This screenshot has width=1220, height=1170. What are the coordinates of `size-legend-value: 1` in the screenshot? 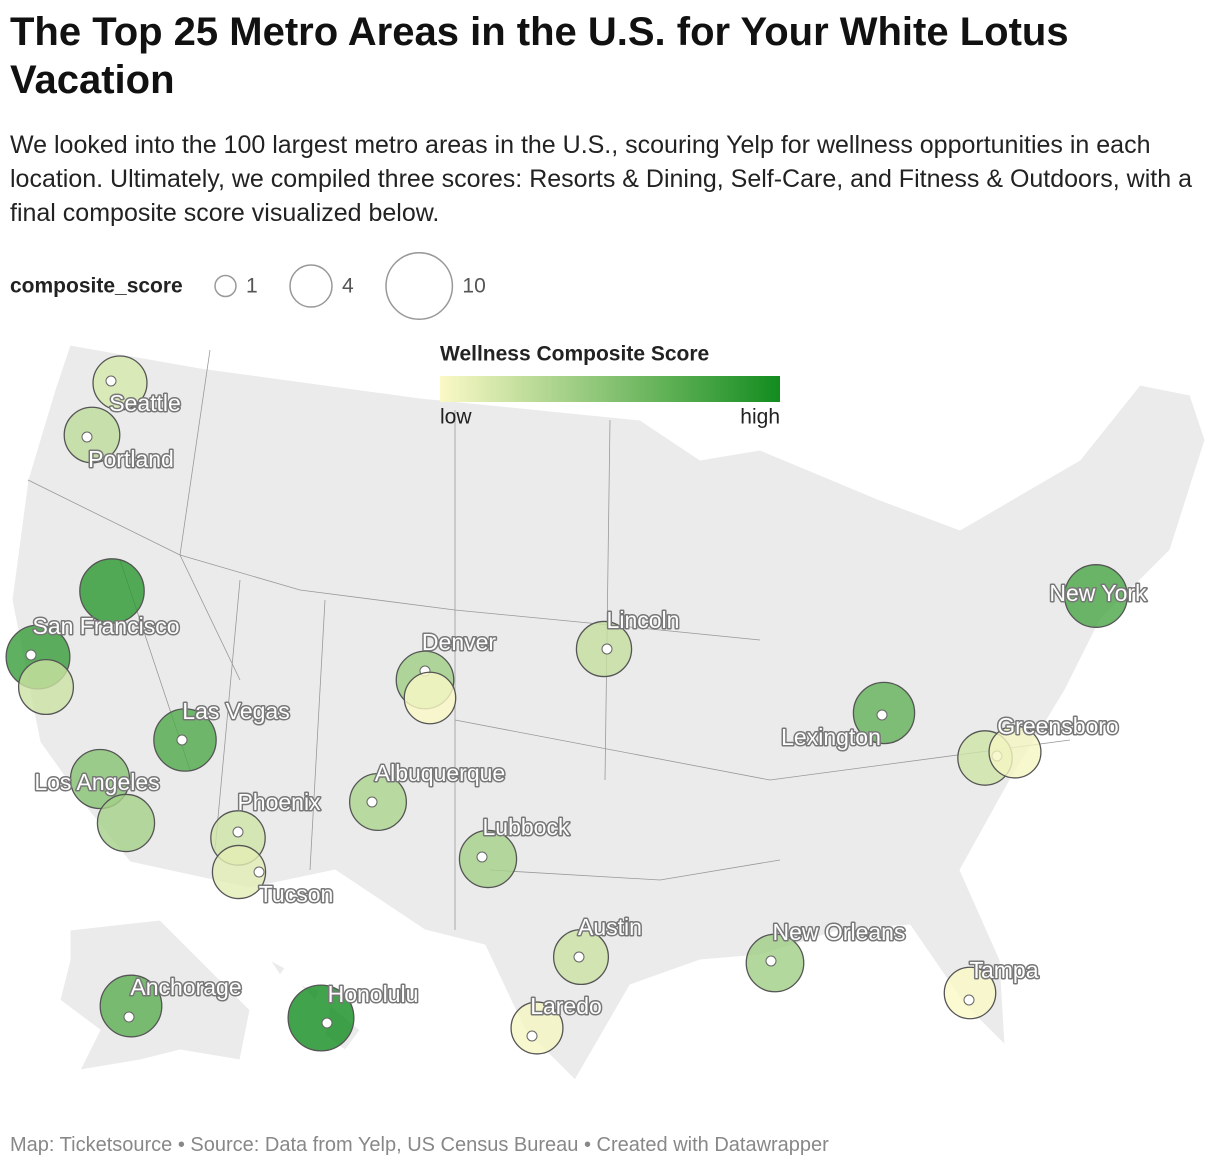 It's located at (252, 286).